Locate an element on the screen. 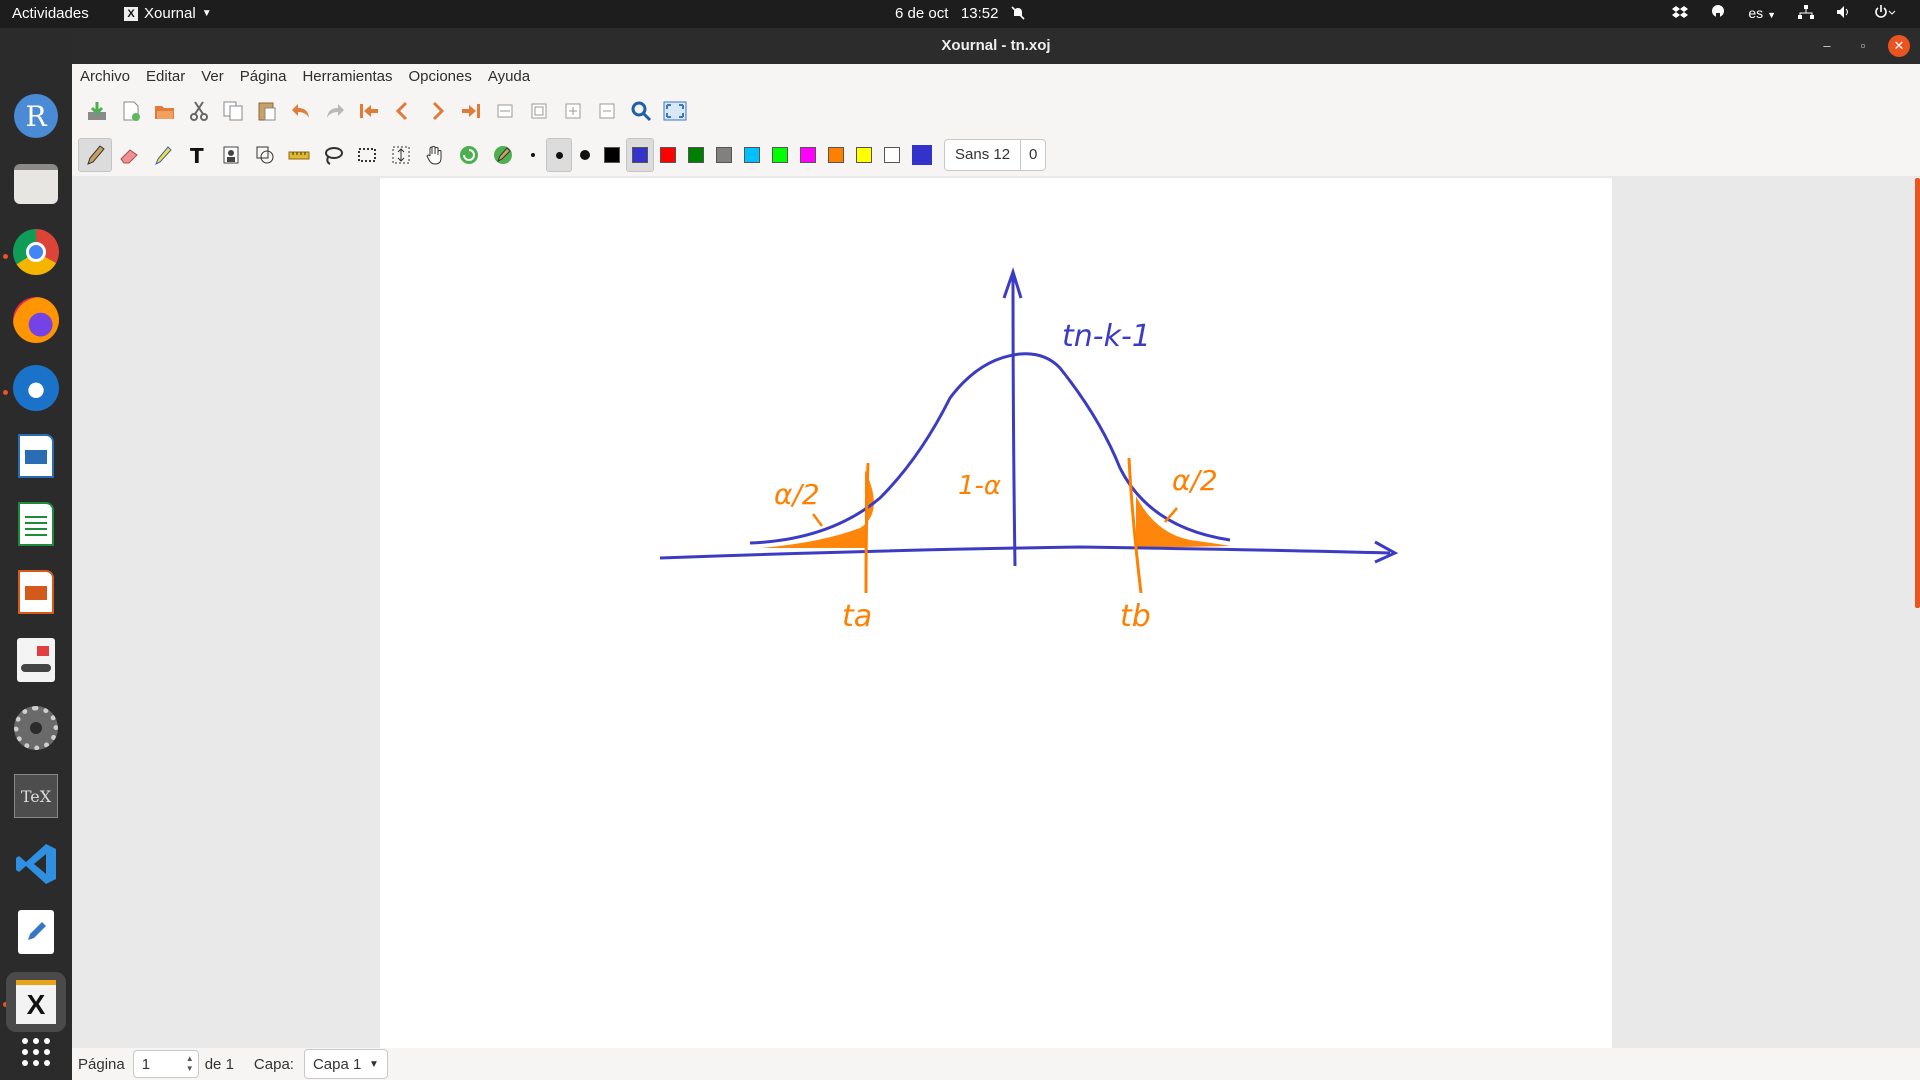 The width and height of the screenshot is (1920, 1080). chrome-launcher is located at coordinates (36, 252).